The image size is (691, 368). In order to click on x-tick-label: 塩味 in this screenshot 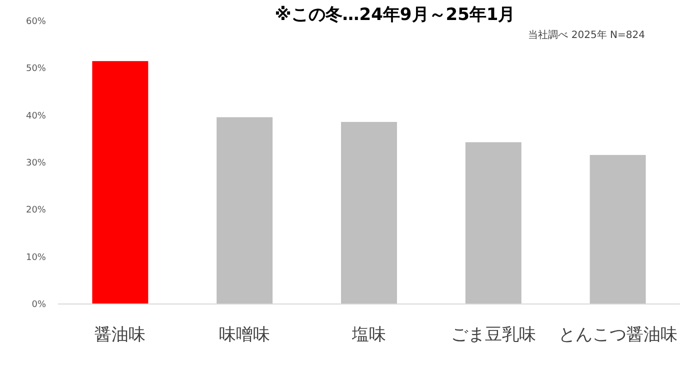, I will do `click(368, 335)`.